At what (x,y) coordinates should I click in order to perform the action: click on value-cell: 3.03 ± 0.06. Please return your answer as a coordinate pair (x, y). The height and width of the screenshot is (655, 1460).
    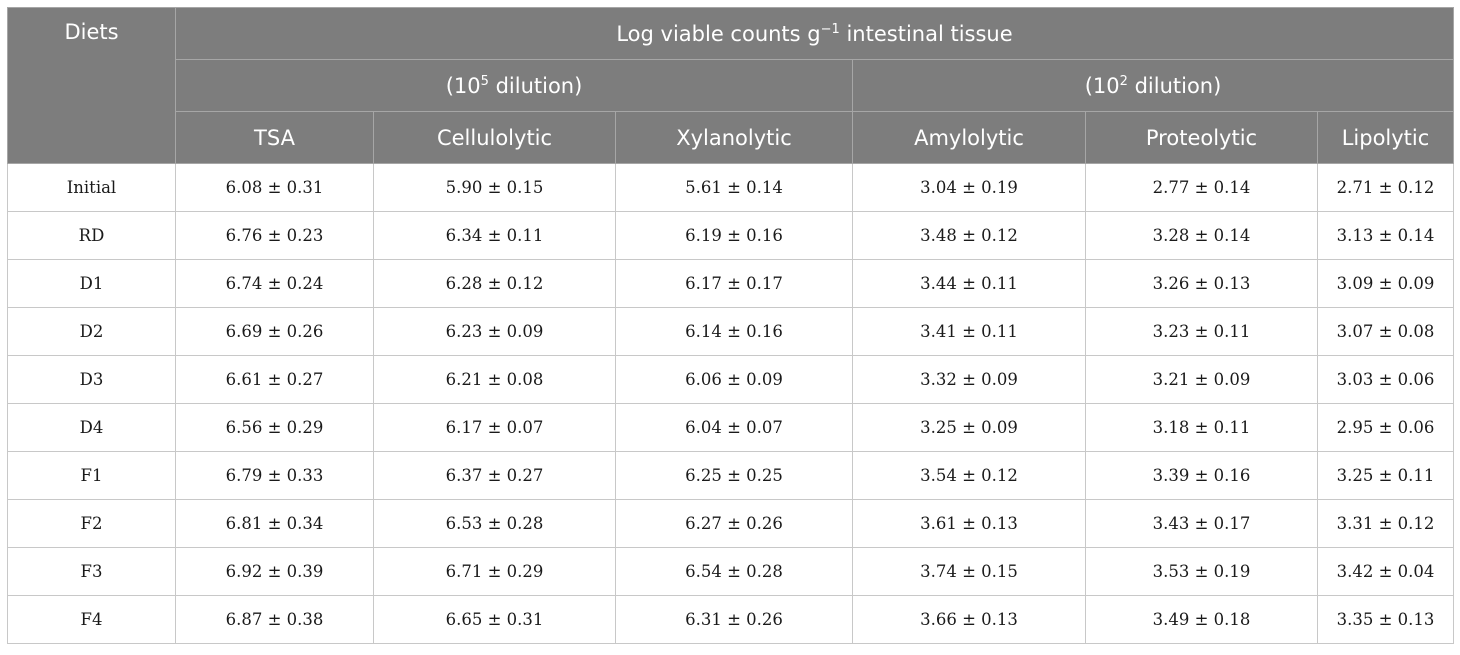
    Looking at the image, I should click on (1385, 379).